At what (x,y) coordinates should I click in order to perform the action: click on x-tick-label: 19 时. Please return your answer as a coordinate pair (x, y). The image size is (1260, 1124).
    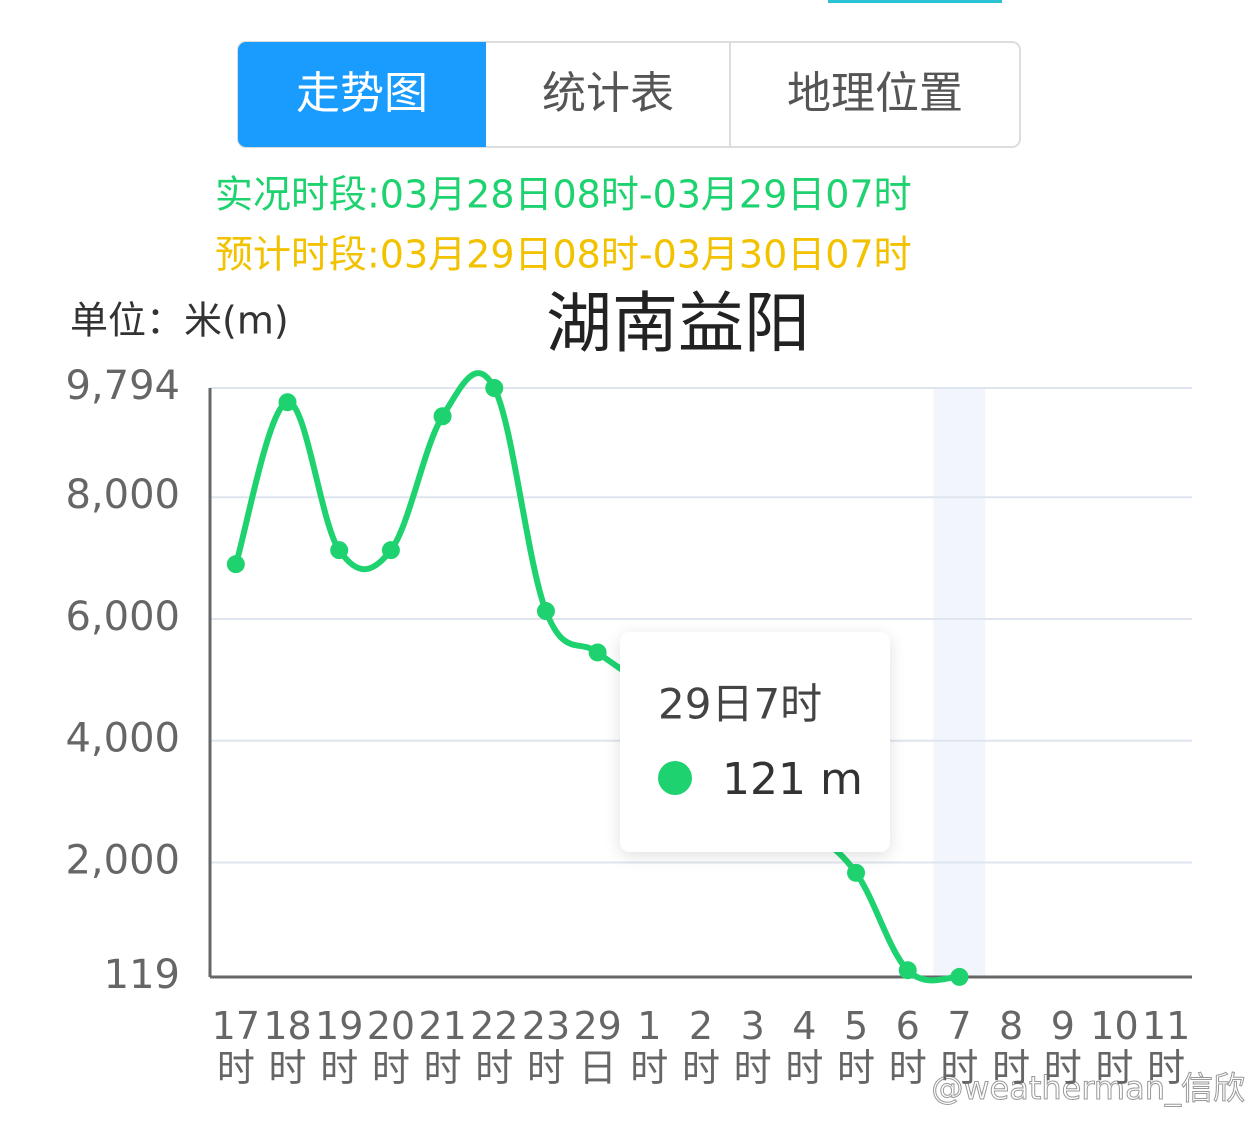
    Looking at the image, I should click on (339, 1047).